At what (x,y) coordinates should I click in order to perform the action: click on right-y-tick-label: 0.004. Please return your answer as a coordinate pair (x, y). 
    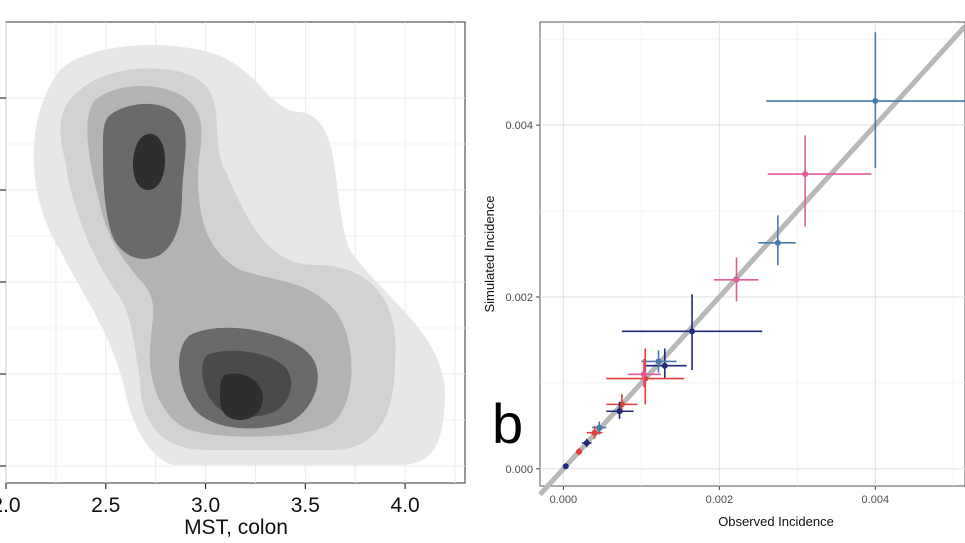
    Looking at the image, I should click on (519, 126).